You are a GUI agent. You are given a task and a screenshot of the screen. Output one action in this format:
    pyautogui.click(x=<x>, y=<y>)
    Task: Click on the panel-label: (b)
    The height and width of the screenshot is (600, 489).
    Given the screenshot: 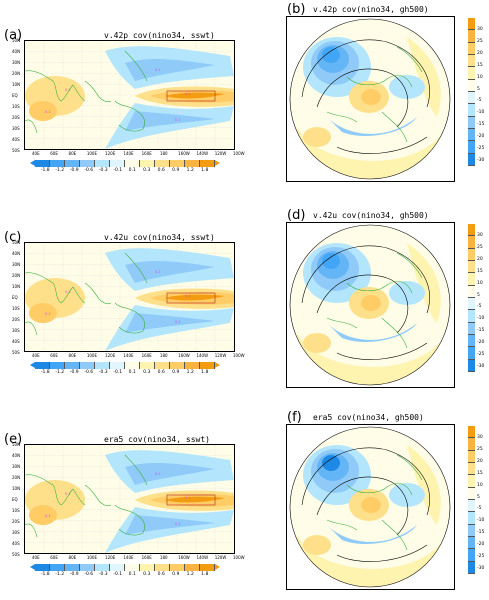 What is the action you would take?
    pyautogui.click(x=296, y=9)
    